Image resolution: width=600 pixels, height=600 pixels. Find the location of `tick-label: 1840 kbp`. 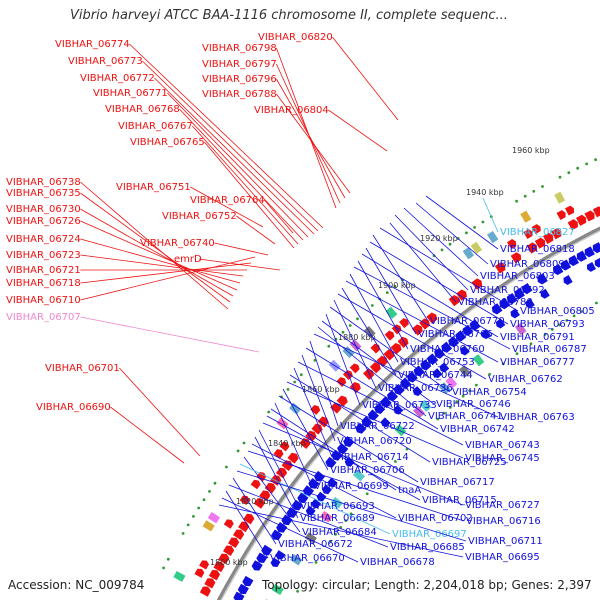

tick-label: 1840 kbp is located at coordinates (287, 443).